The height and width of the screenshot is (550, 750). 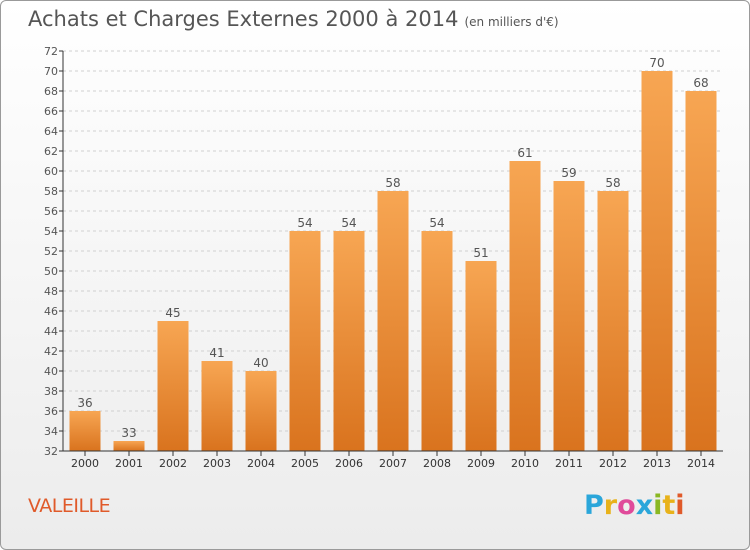 I want to click on y-tick-label: 58, so click(x=51, y=191).